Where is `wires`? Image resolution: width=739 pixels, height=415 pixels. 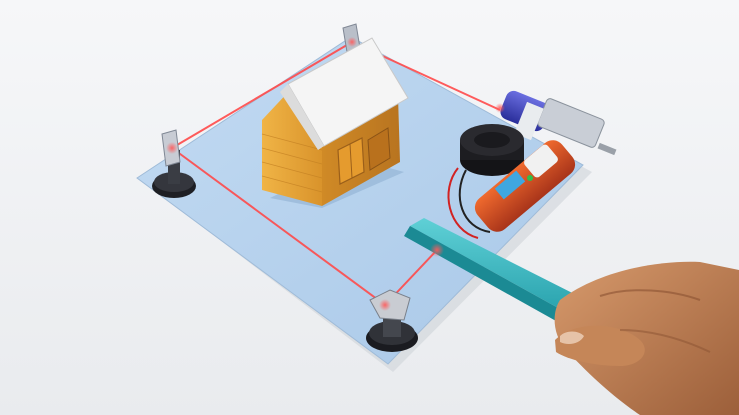 wires is located at coordinates (469, 203).